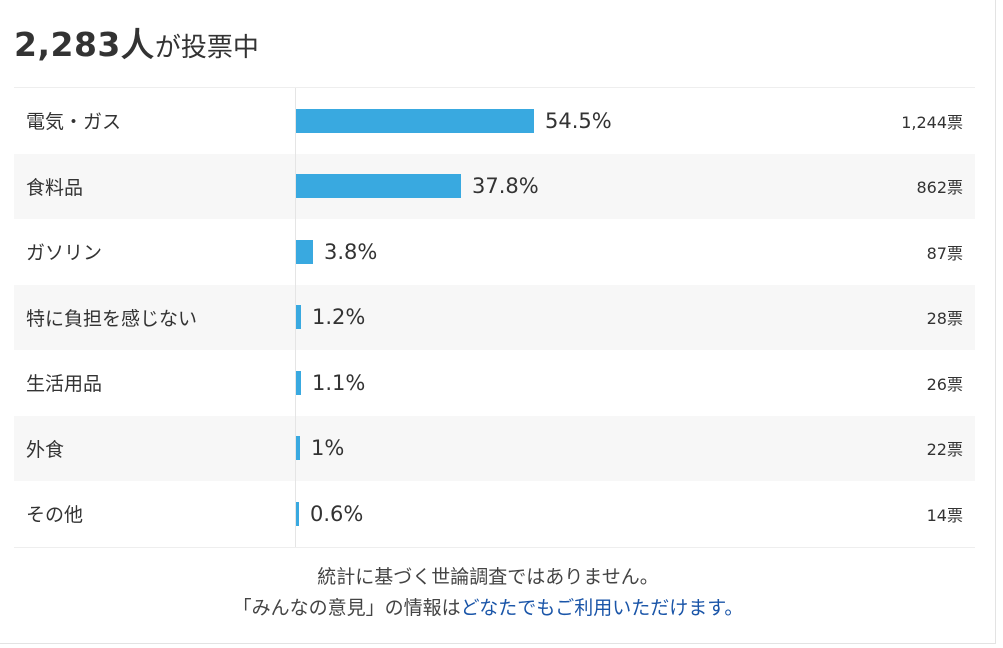 The image size is (1003, 648). Describe the element at coordinates (505, 186) in the screenshot. I see `percent-label: 37.8%` at that location.